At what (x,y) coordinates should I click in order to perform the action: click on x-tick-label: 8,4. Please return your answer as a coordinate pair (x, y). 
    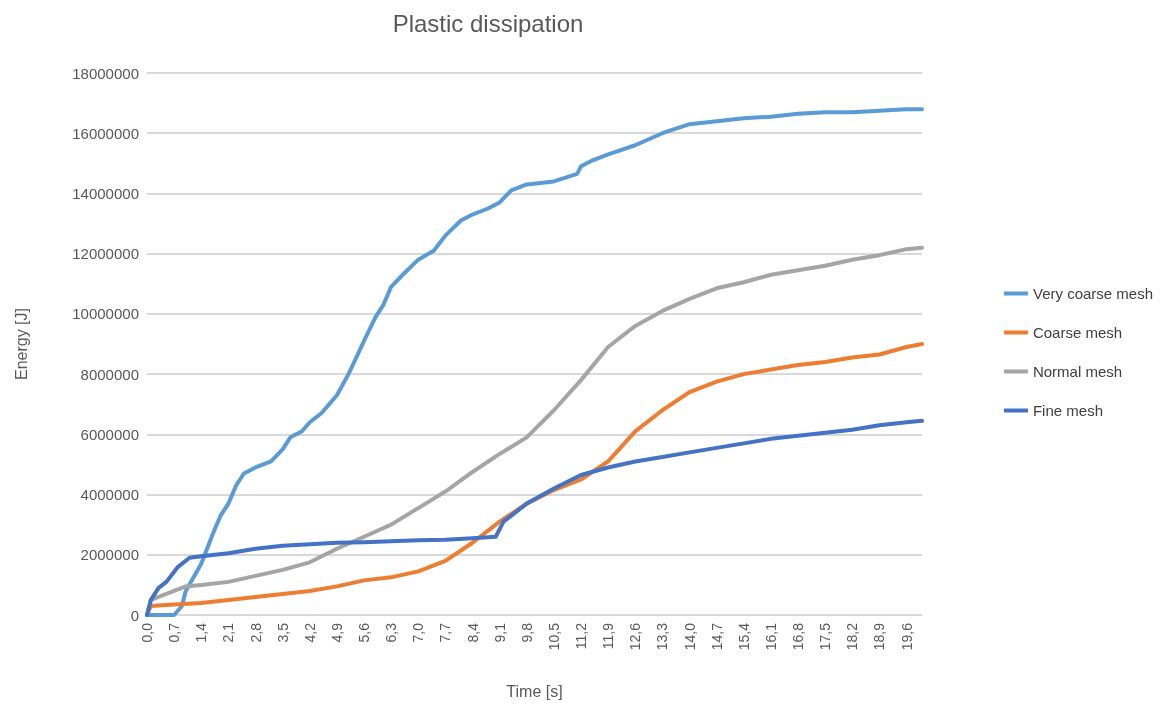
    Looking at the image, I should click on (472, 632).